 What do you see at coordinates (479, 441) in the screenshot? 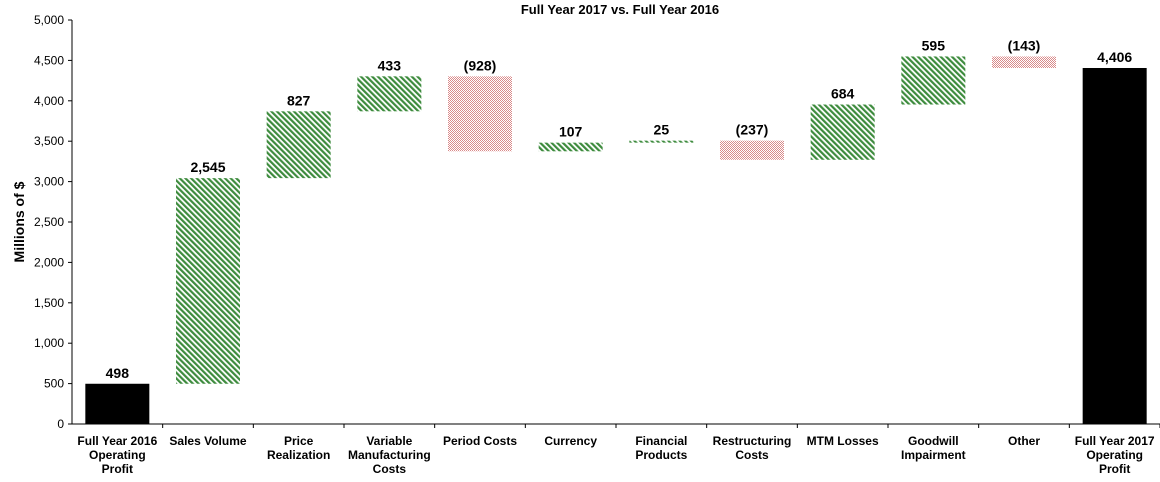
I see `x-tick-label: Period Costs` at bounding box center [479, 441].